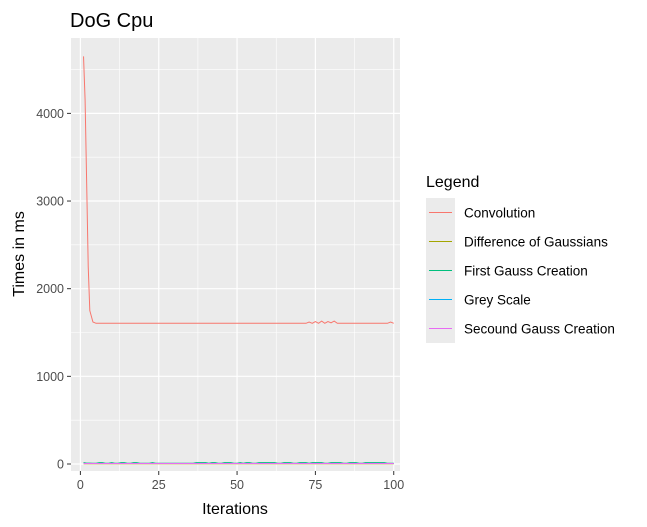 This screenshot has width=647, height=527. I want to click on legend-label: Convolution, so click(499, 213).